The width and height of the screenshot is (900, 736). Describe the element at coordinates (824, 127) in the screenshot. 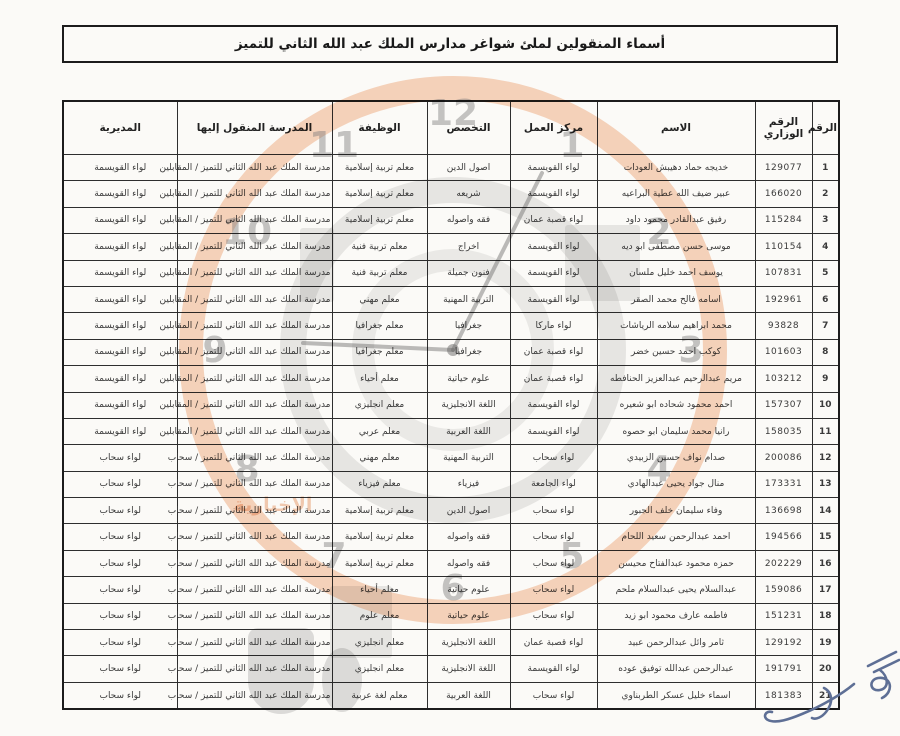

I see `col-header-num: الرقم` at that location.